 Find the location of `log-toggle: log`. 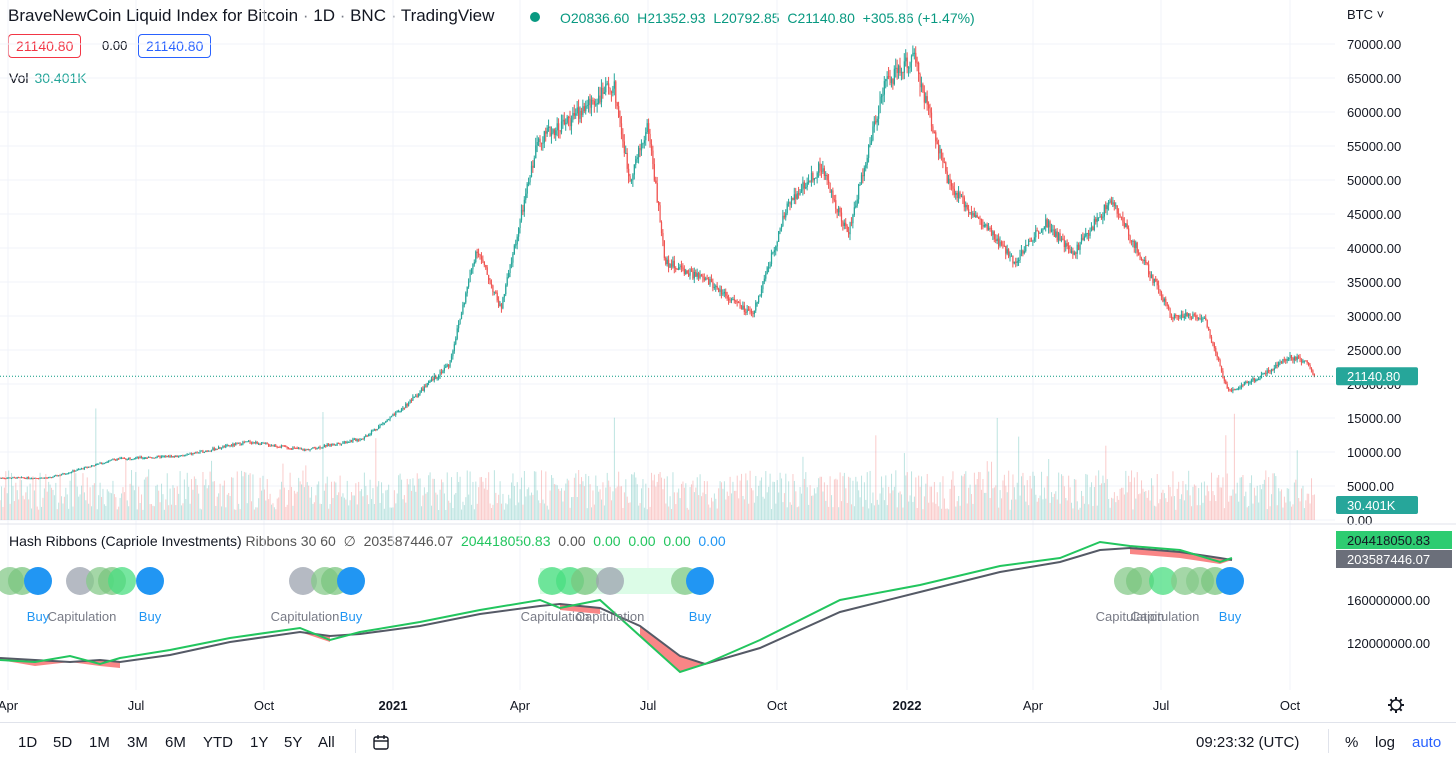

log-toggle: log is located at coordinates (1385, 742).